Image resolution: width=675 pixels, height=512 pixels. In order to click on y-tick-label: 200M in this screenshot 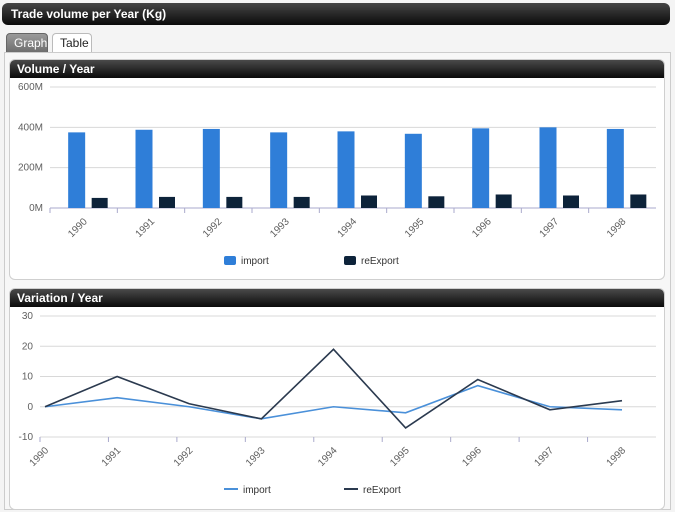, I will do `click(30, 168)`.